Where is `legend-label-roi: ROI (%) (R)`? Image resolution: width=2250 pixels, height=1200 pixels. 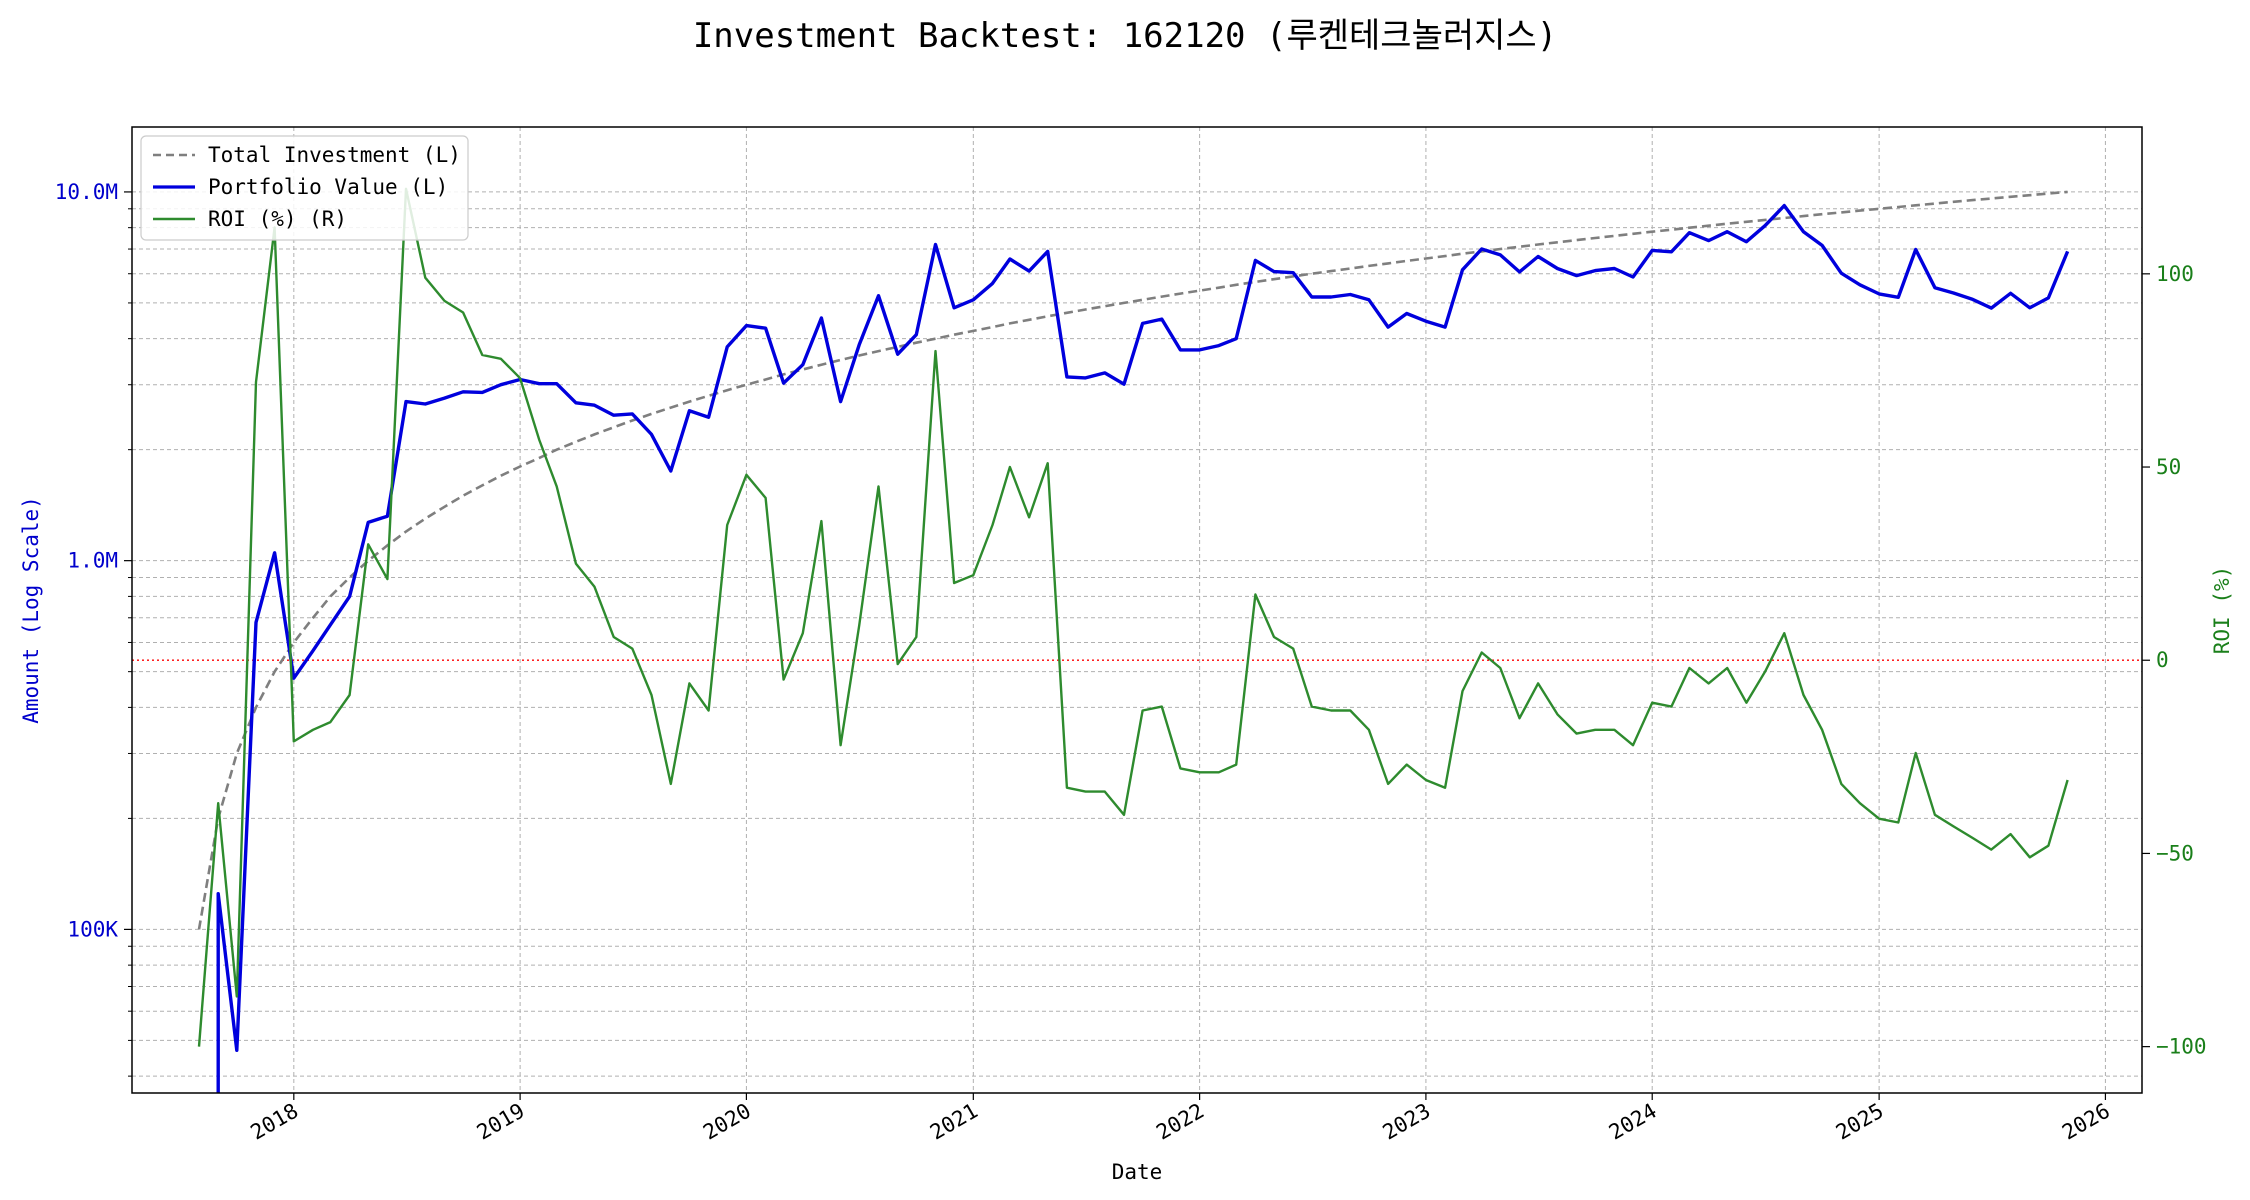 legend-label-roi: ROI (%) (R) is located at coordinates (277, 219).